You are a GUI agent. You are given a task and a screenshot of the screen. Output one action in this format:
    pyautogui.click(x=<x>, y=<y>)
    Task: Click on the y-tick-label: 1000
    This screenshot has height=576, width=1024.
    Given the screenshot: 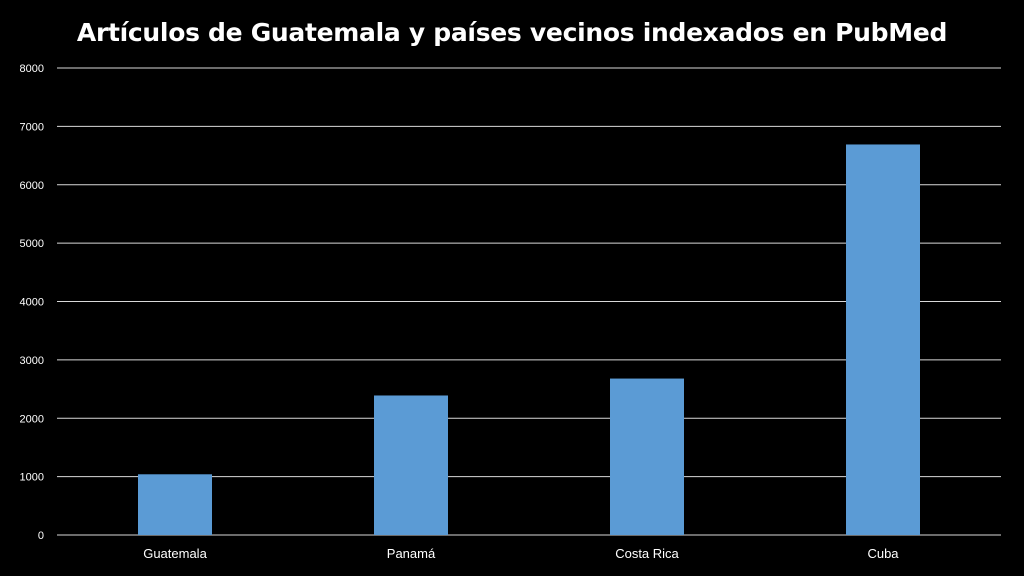 What is the action you would take?
    pyautogui.click(x=32, y=478)
    